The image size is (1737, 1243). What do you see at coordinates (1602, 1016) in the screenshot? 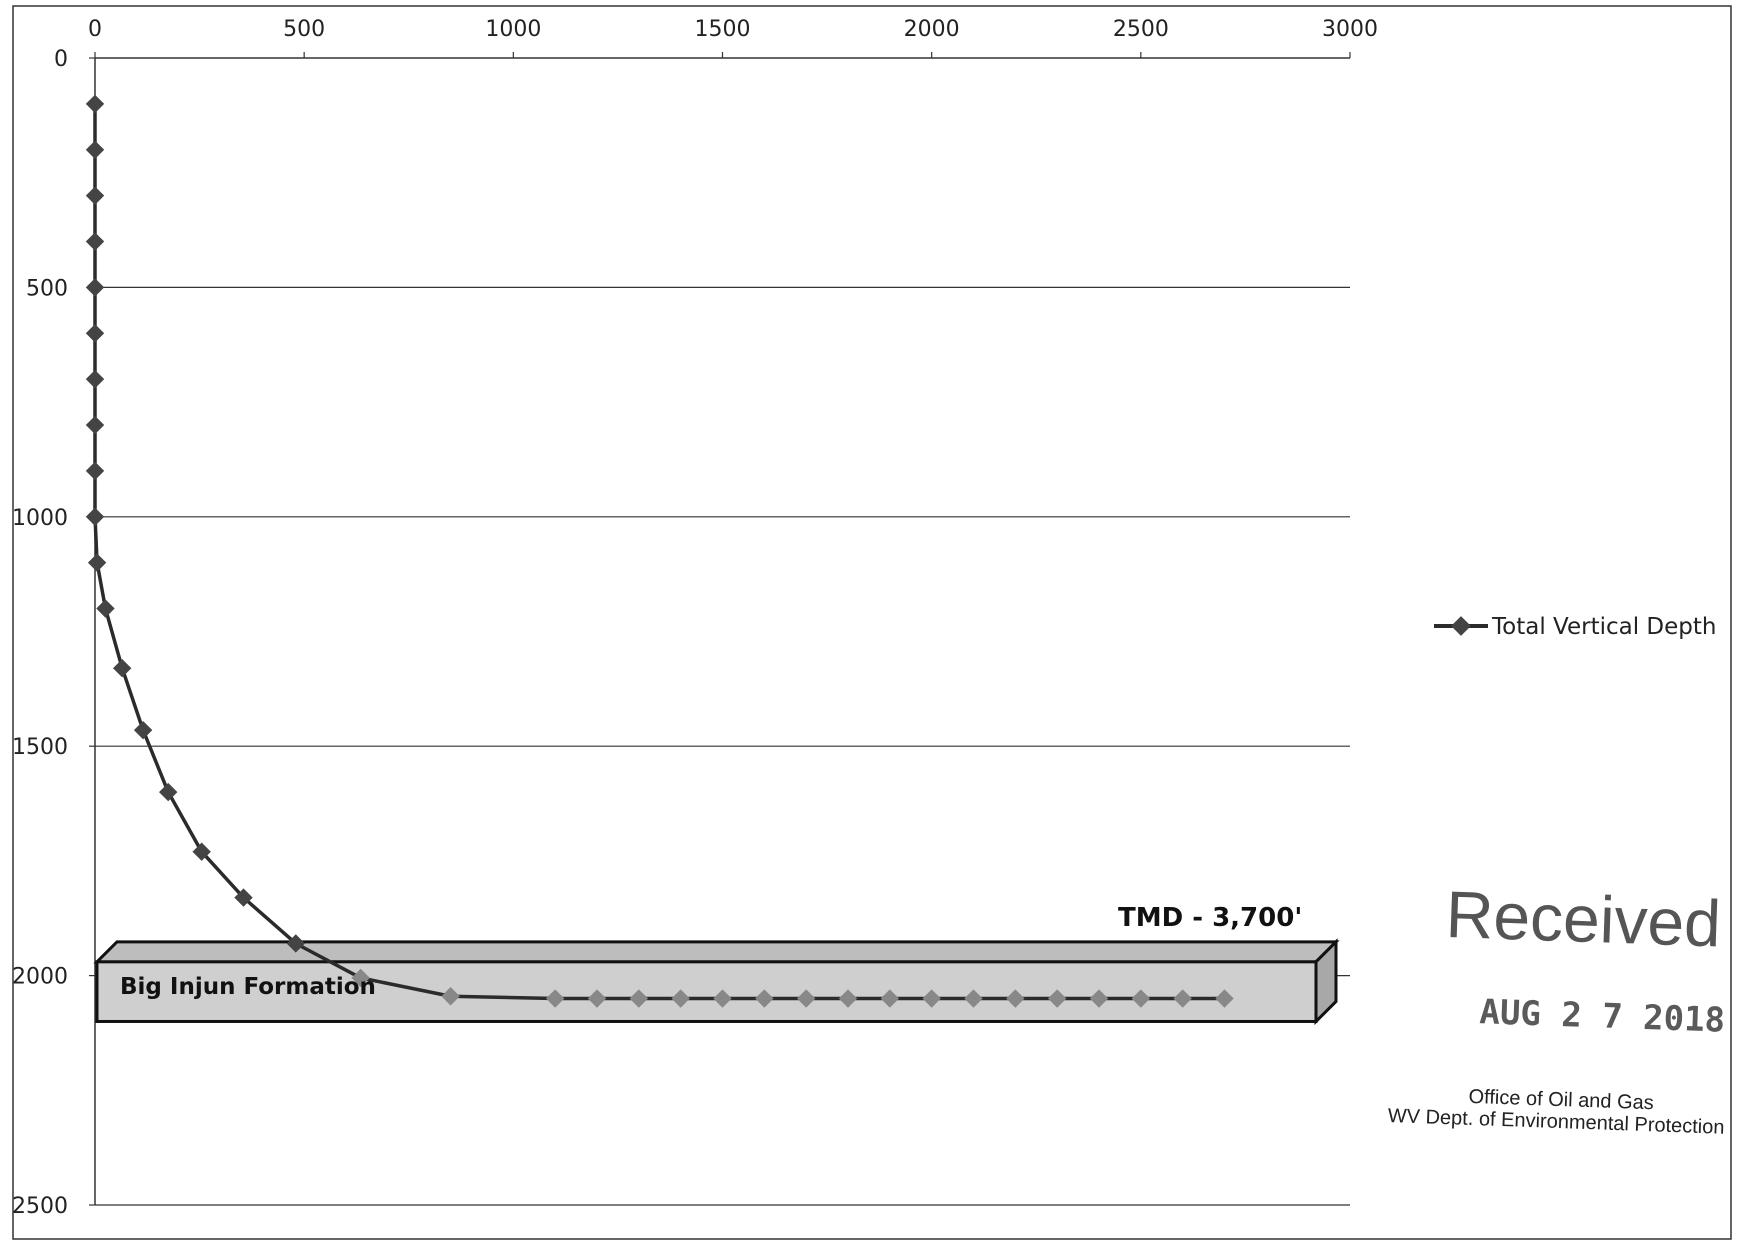
I see `stamp-date: AUG 2 7 2018` at bounding box center [1602, 1016].